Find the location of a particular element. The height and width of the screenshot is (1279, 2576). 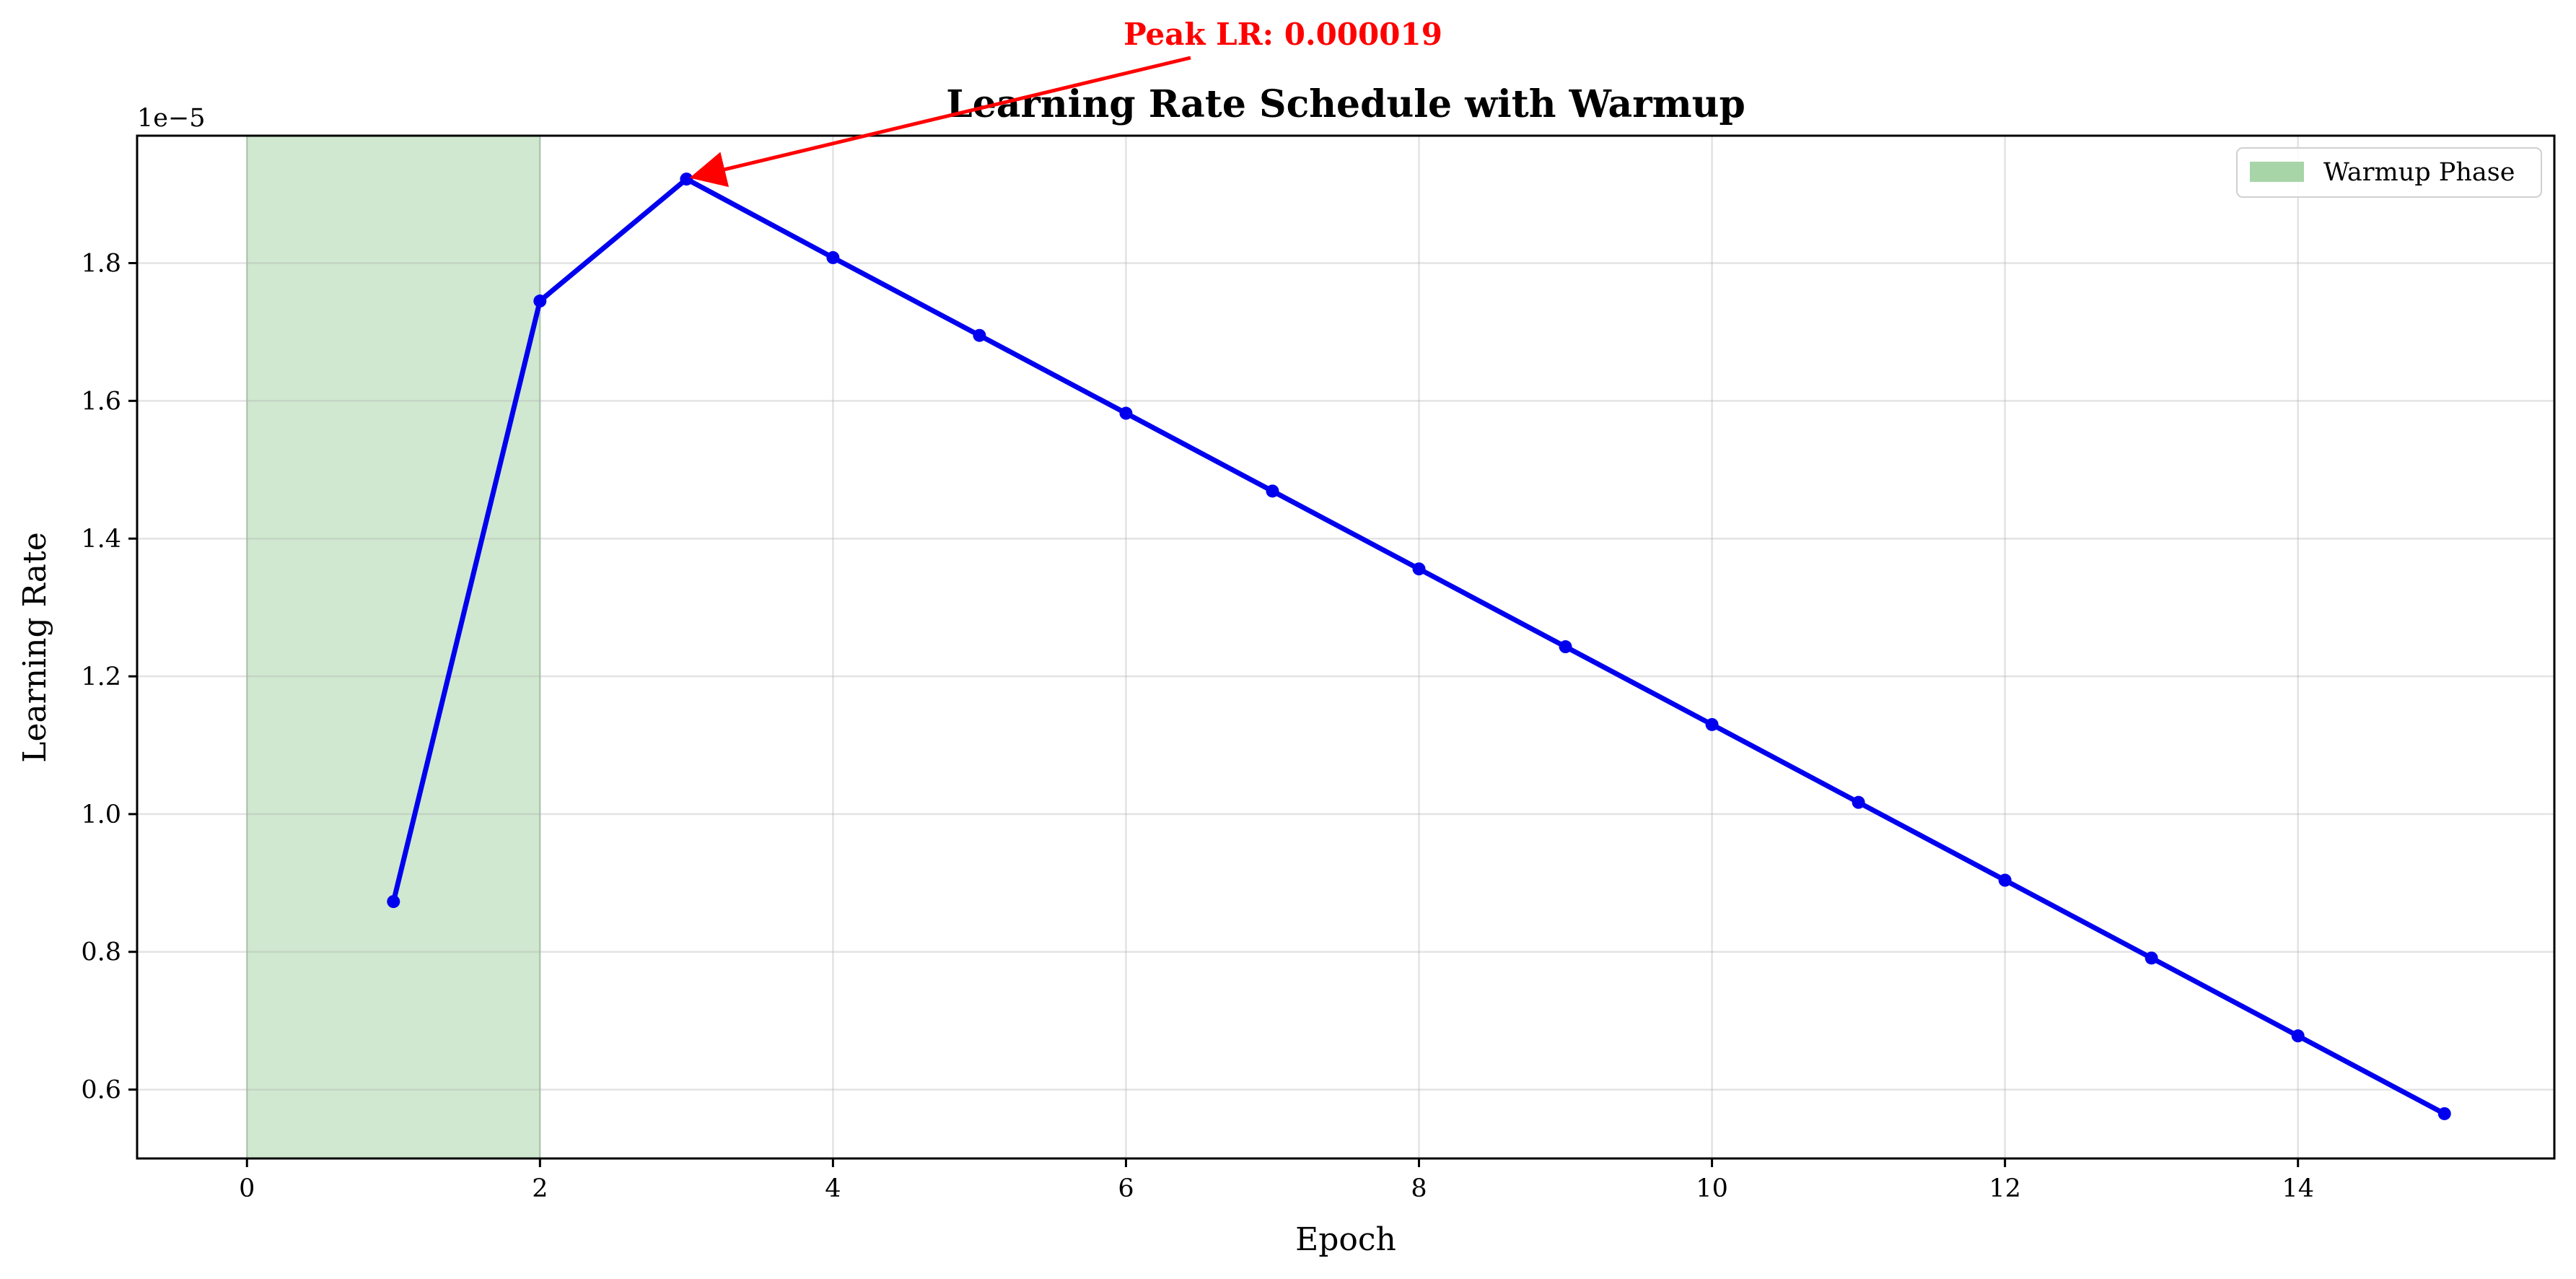

annotation-text: Peak LR: 0.000019 is located at coordinates (1282, 34).